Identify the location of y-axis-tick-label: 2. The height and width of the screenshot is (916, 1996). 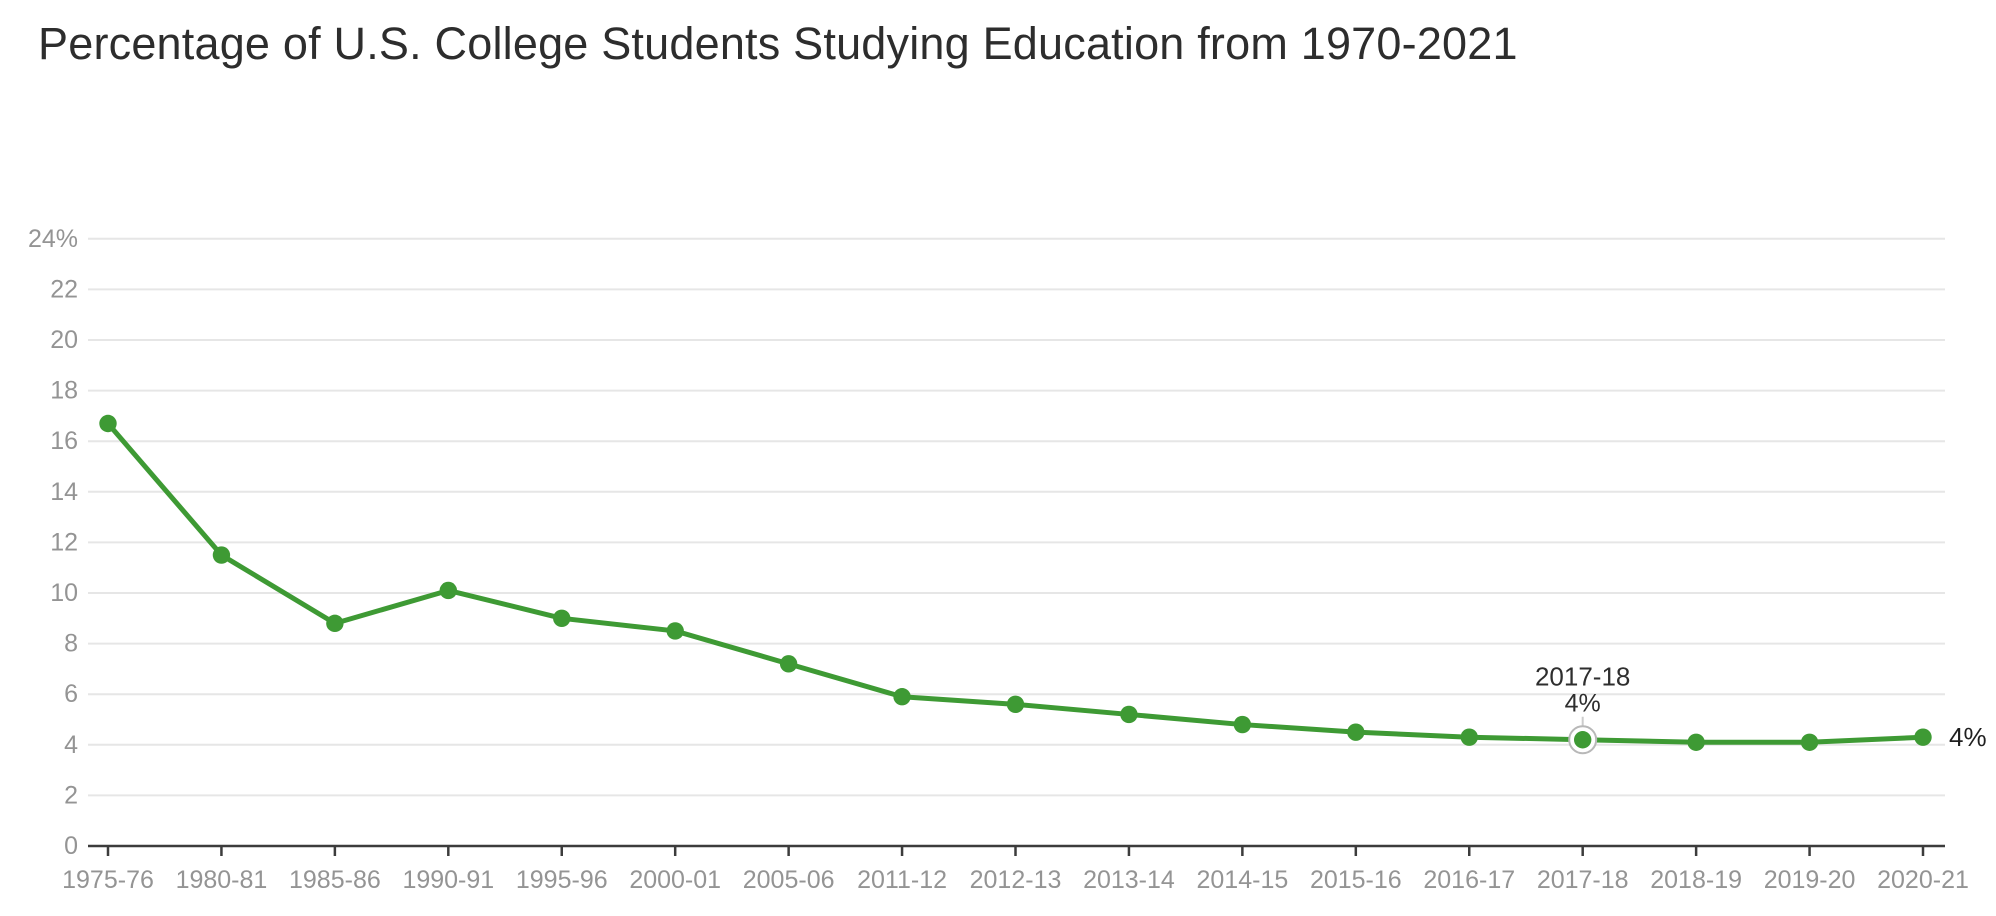
(71, 795).